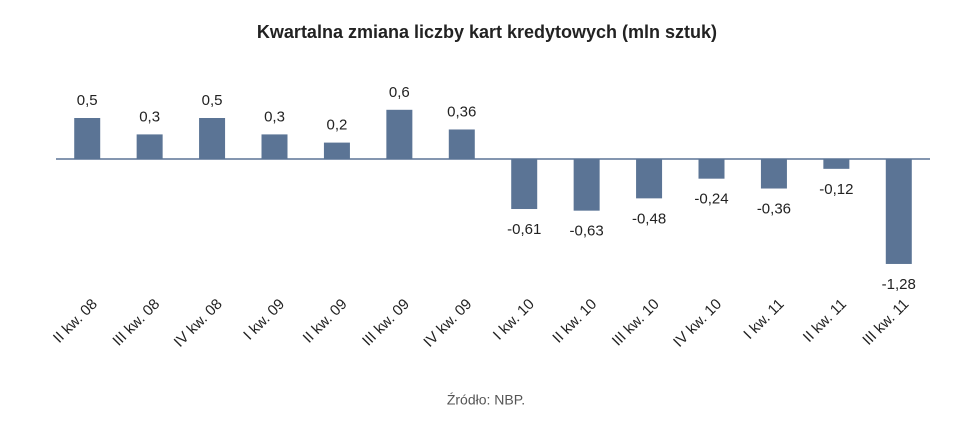  What do you see at coordinates (649, 218) in the screenshot?
I see `value-label: -0,48` at bounding box center [649, 218].